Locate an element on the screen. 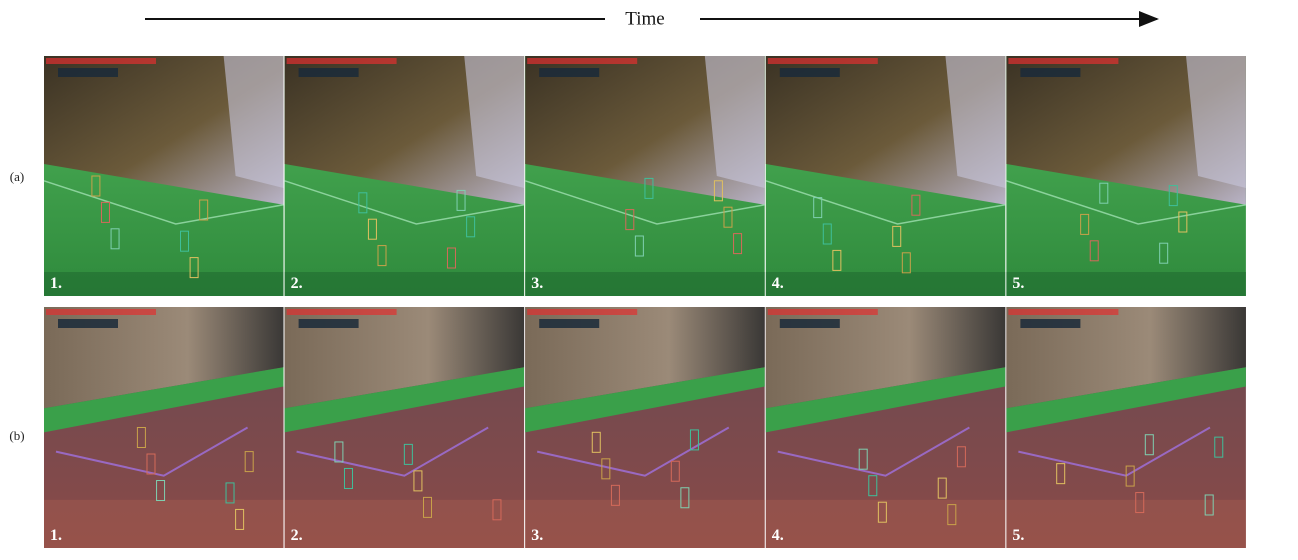 This screenshot has width=1298, height=560. row-label: (b) is located at coordinates (16, 435).